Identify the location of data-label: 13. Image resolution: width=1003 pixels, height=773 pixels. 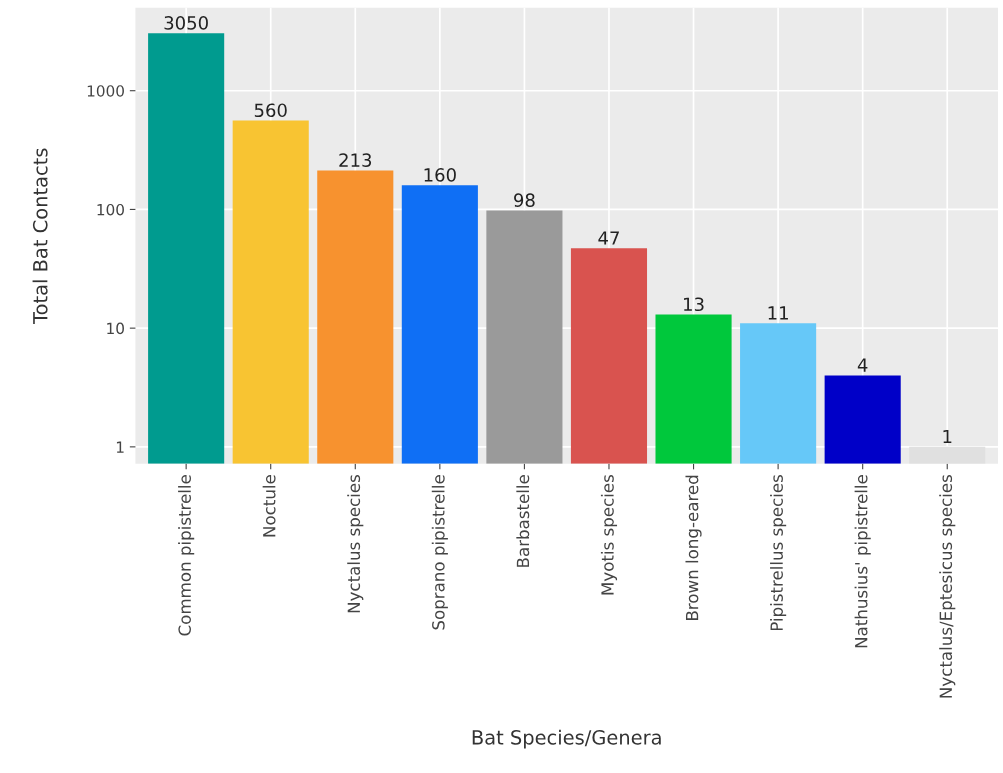
(694, 304).